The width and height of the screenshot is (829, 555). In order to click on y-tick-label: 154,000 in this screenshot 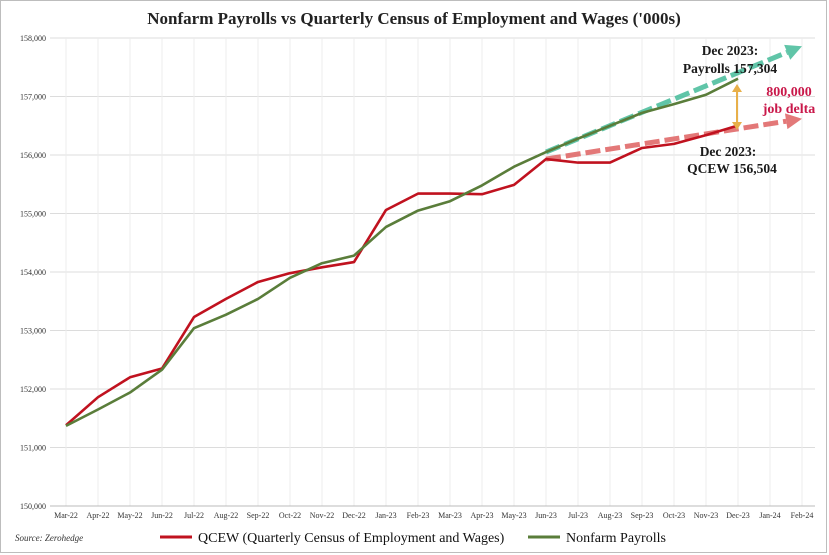, I will do `click(33, 272)`.